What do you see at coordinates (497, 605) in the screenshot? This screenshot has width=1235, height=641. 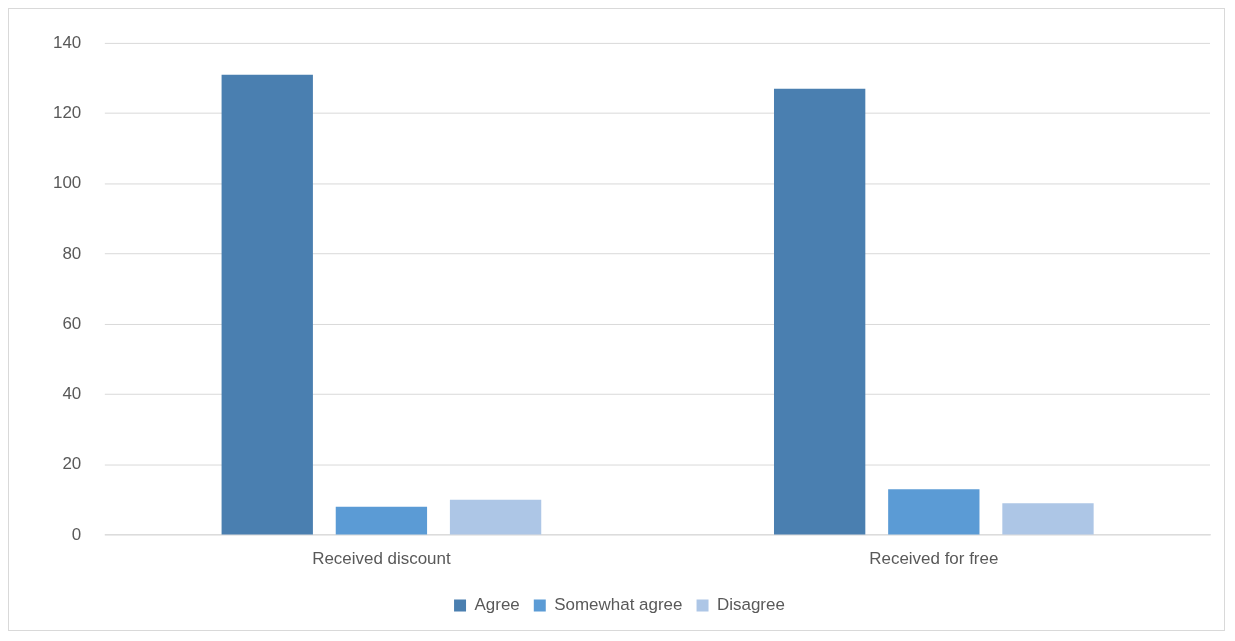 I see `legend-label: Agree` at bounding box center [497, 605].